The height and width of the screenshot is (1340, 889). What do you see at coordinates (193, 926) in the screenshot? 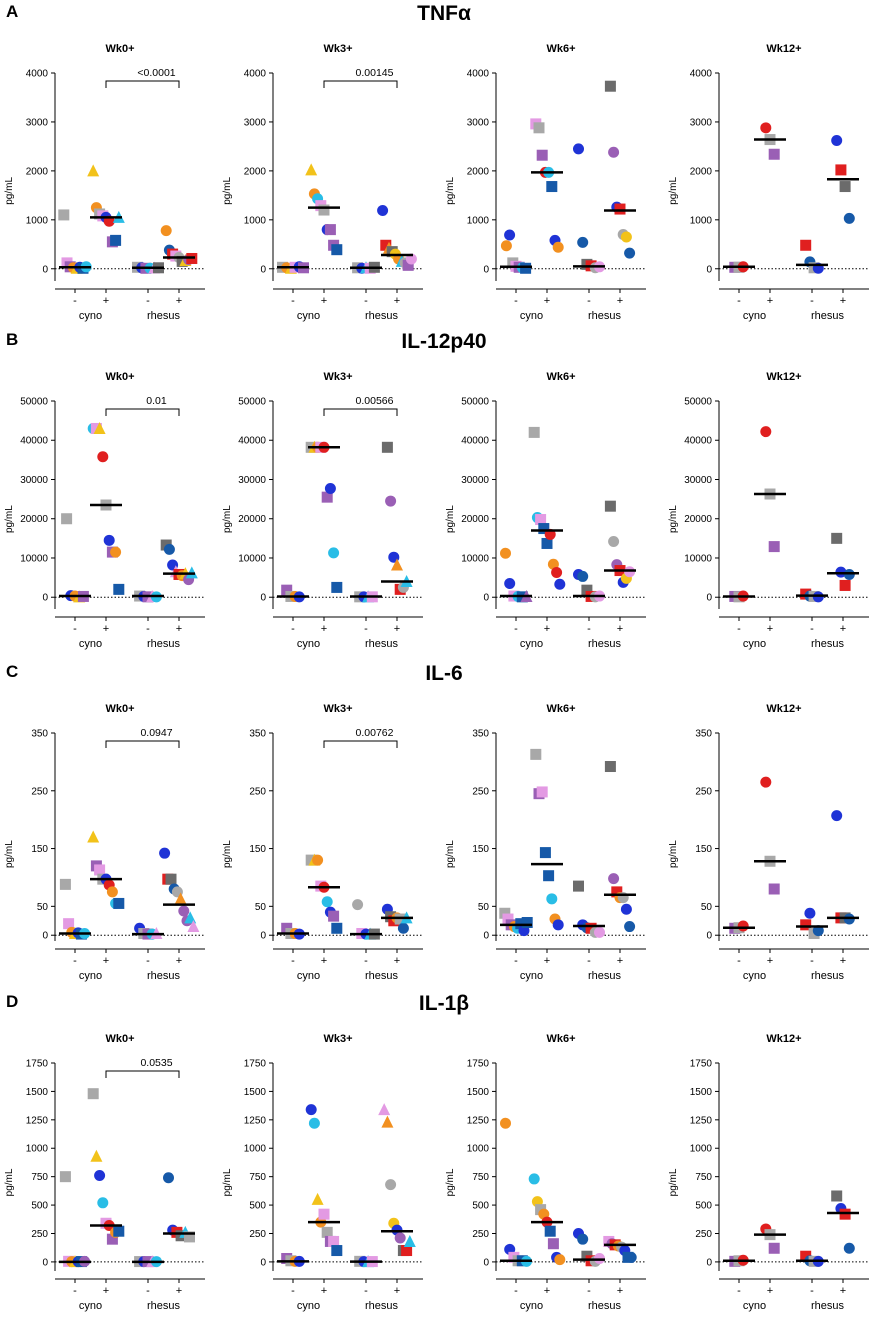
I see `point-triangle-pink` at bounding box center [193, 926].